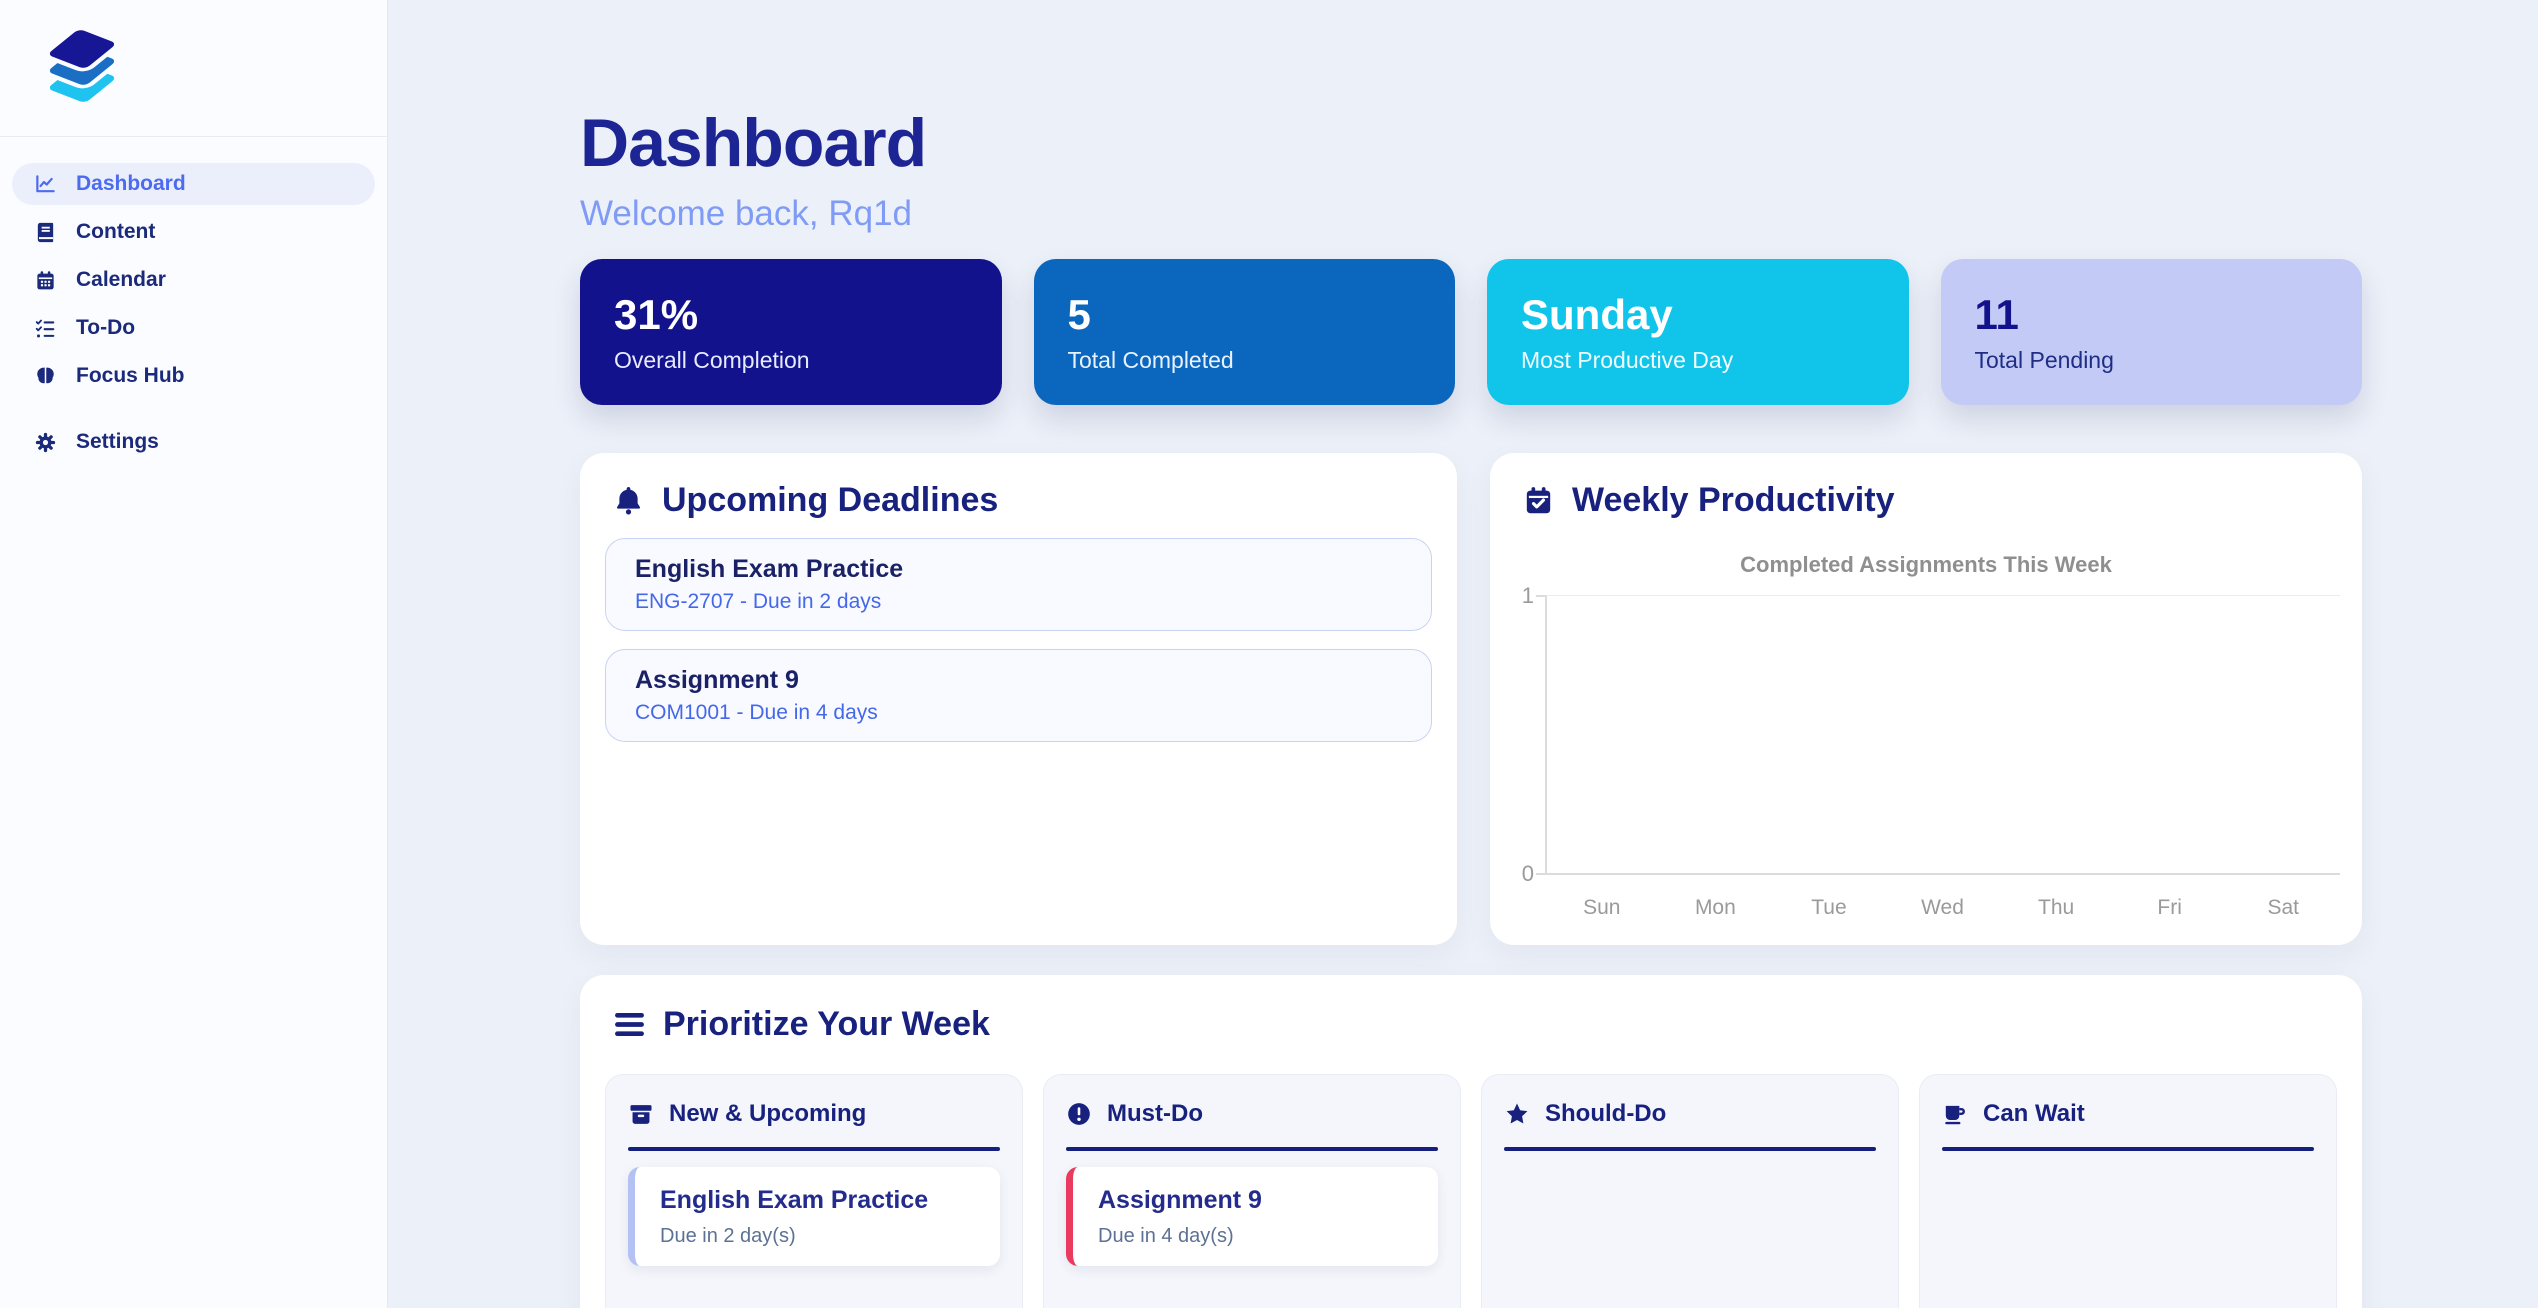 Image resolution: width=2538 pixels, height=1308 pixels. I want to click on x-axis-labels: Sun Mon Tue Wed Thu Fri Sat, so click(1942, 908).